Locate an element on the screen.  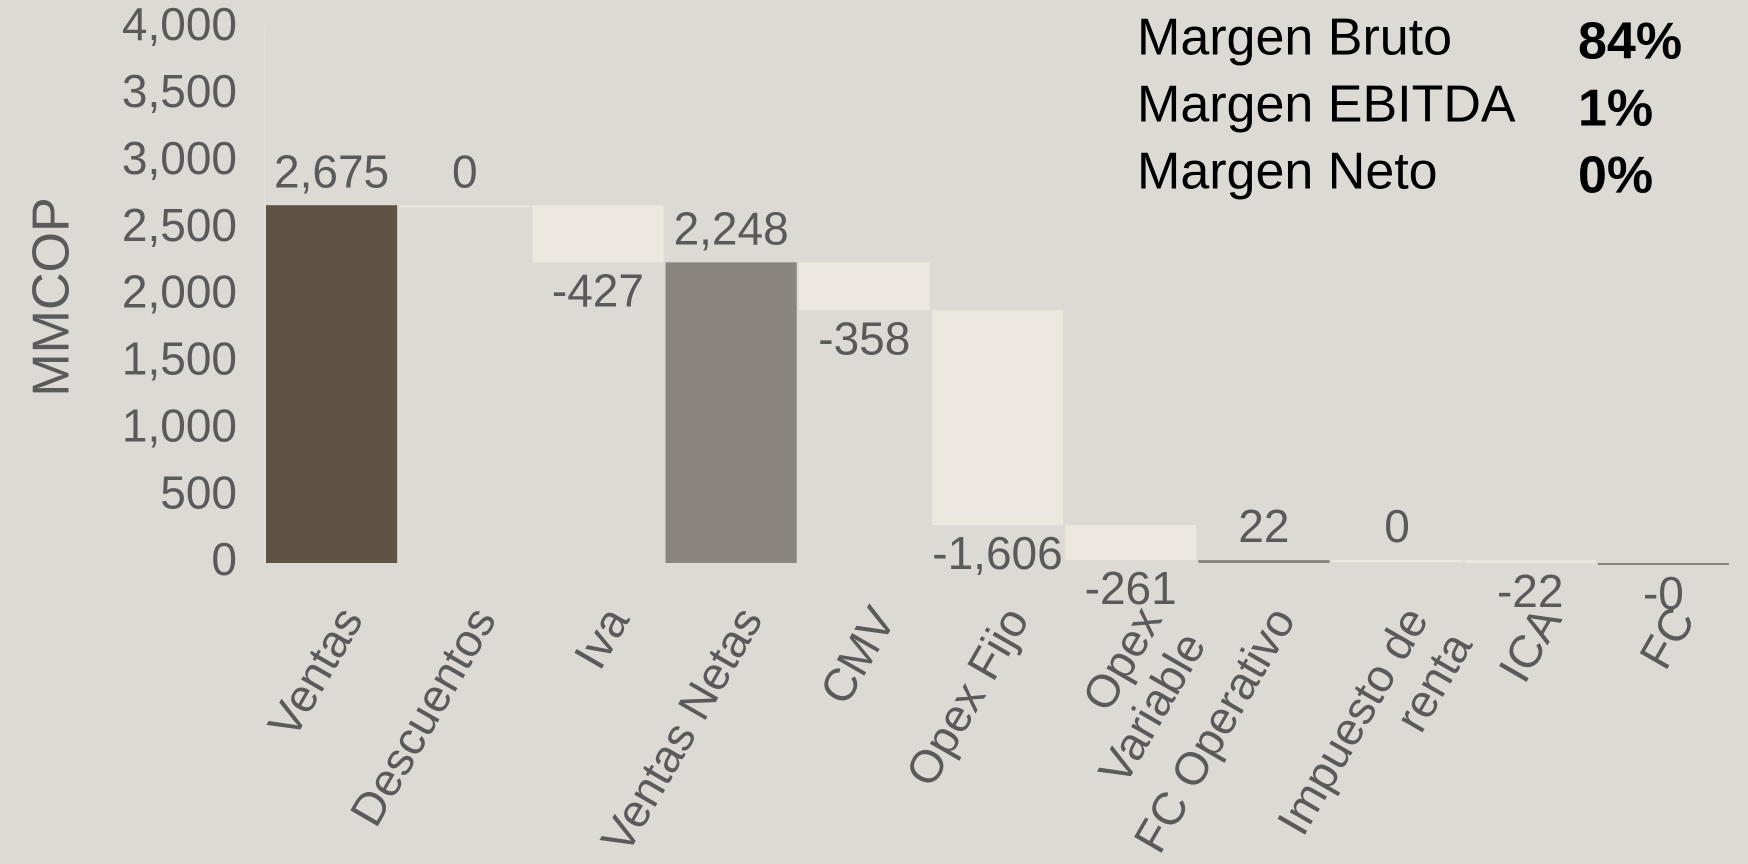
x-tick-label: FC is located at coordinates (1667, 637).